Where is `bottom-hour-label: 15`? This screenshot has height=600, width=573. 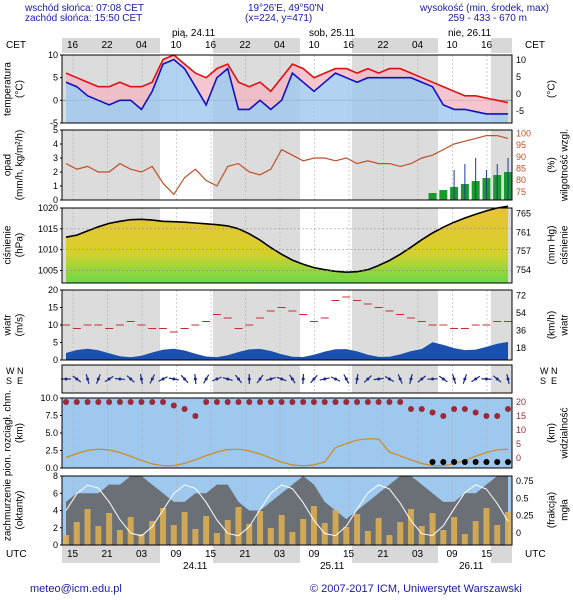
bottom-hour-label: 15 is located at coordinates (487, 554).